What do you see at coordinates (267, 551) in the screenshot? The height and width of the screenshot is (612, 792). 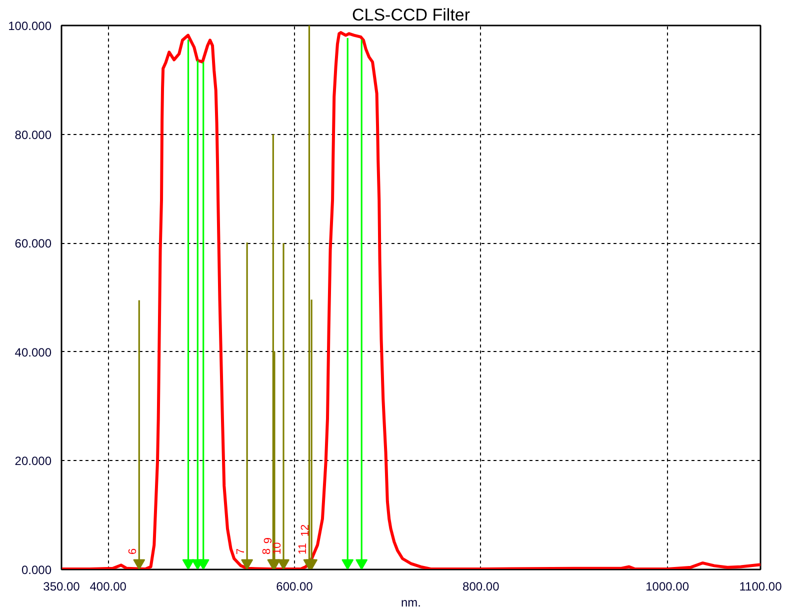 I see `annotation: 8` at bounding box center [267, 551].